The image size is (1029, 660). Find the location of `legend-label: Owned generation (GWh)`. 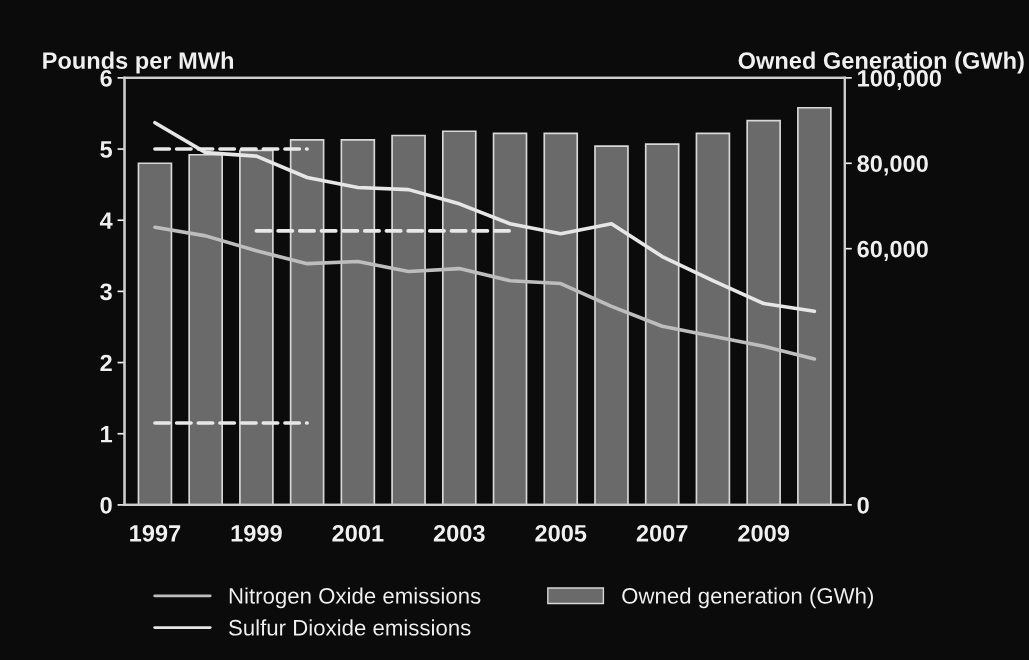

legend-label: Owned generation (GWh) is located at coordinates (747, 598).